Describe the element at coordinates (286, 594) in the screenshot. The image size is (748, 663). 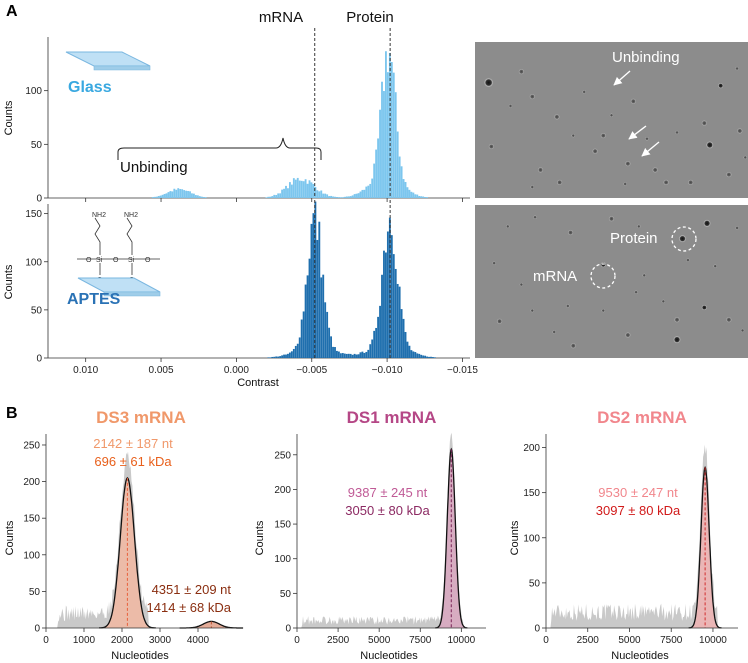
I see `ds1-y-tick-label: 50` at that location.